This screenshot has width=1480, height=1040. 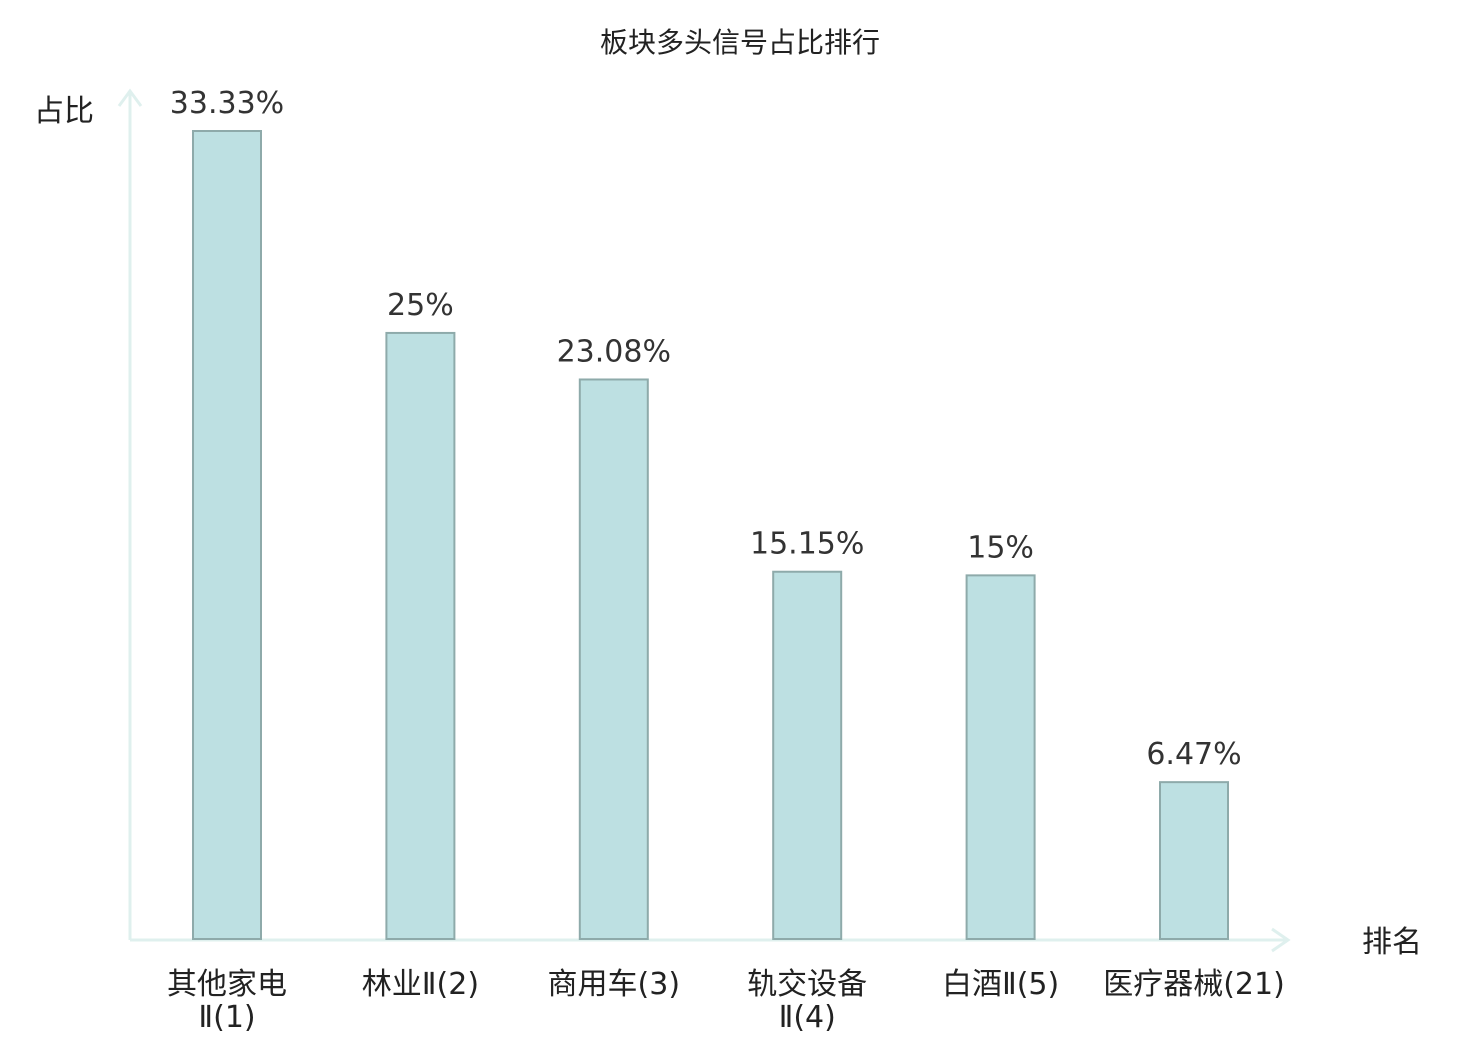 What do you see at coordinates (227, 103) in the screenshot?
I see `value-label: 33.33%` at bounding box center [227, 103].